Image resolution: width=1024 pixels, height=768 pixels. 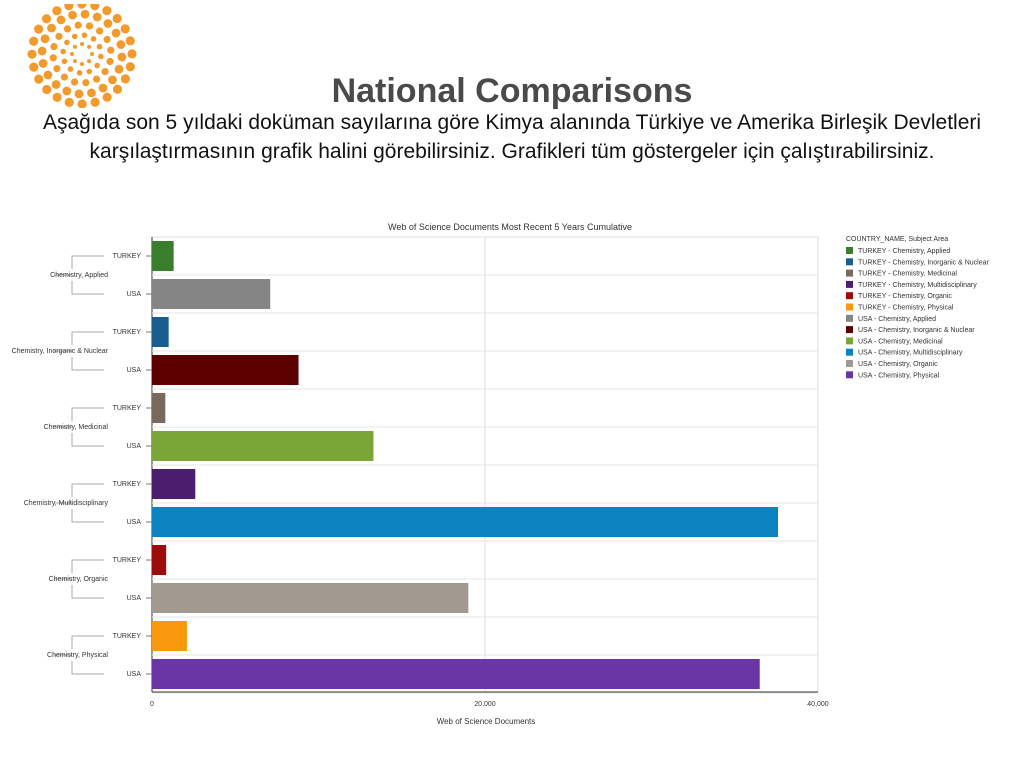 What do you see at coordinates (152, 704) in the screenshot?
I see `x-tick-label: 0` at bounding box center [152, 704].